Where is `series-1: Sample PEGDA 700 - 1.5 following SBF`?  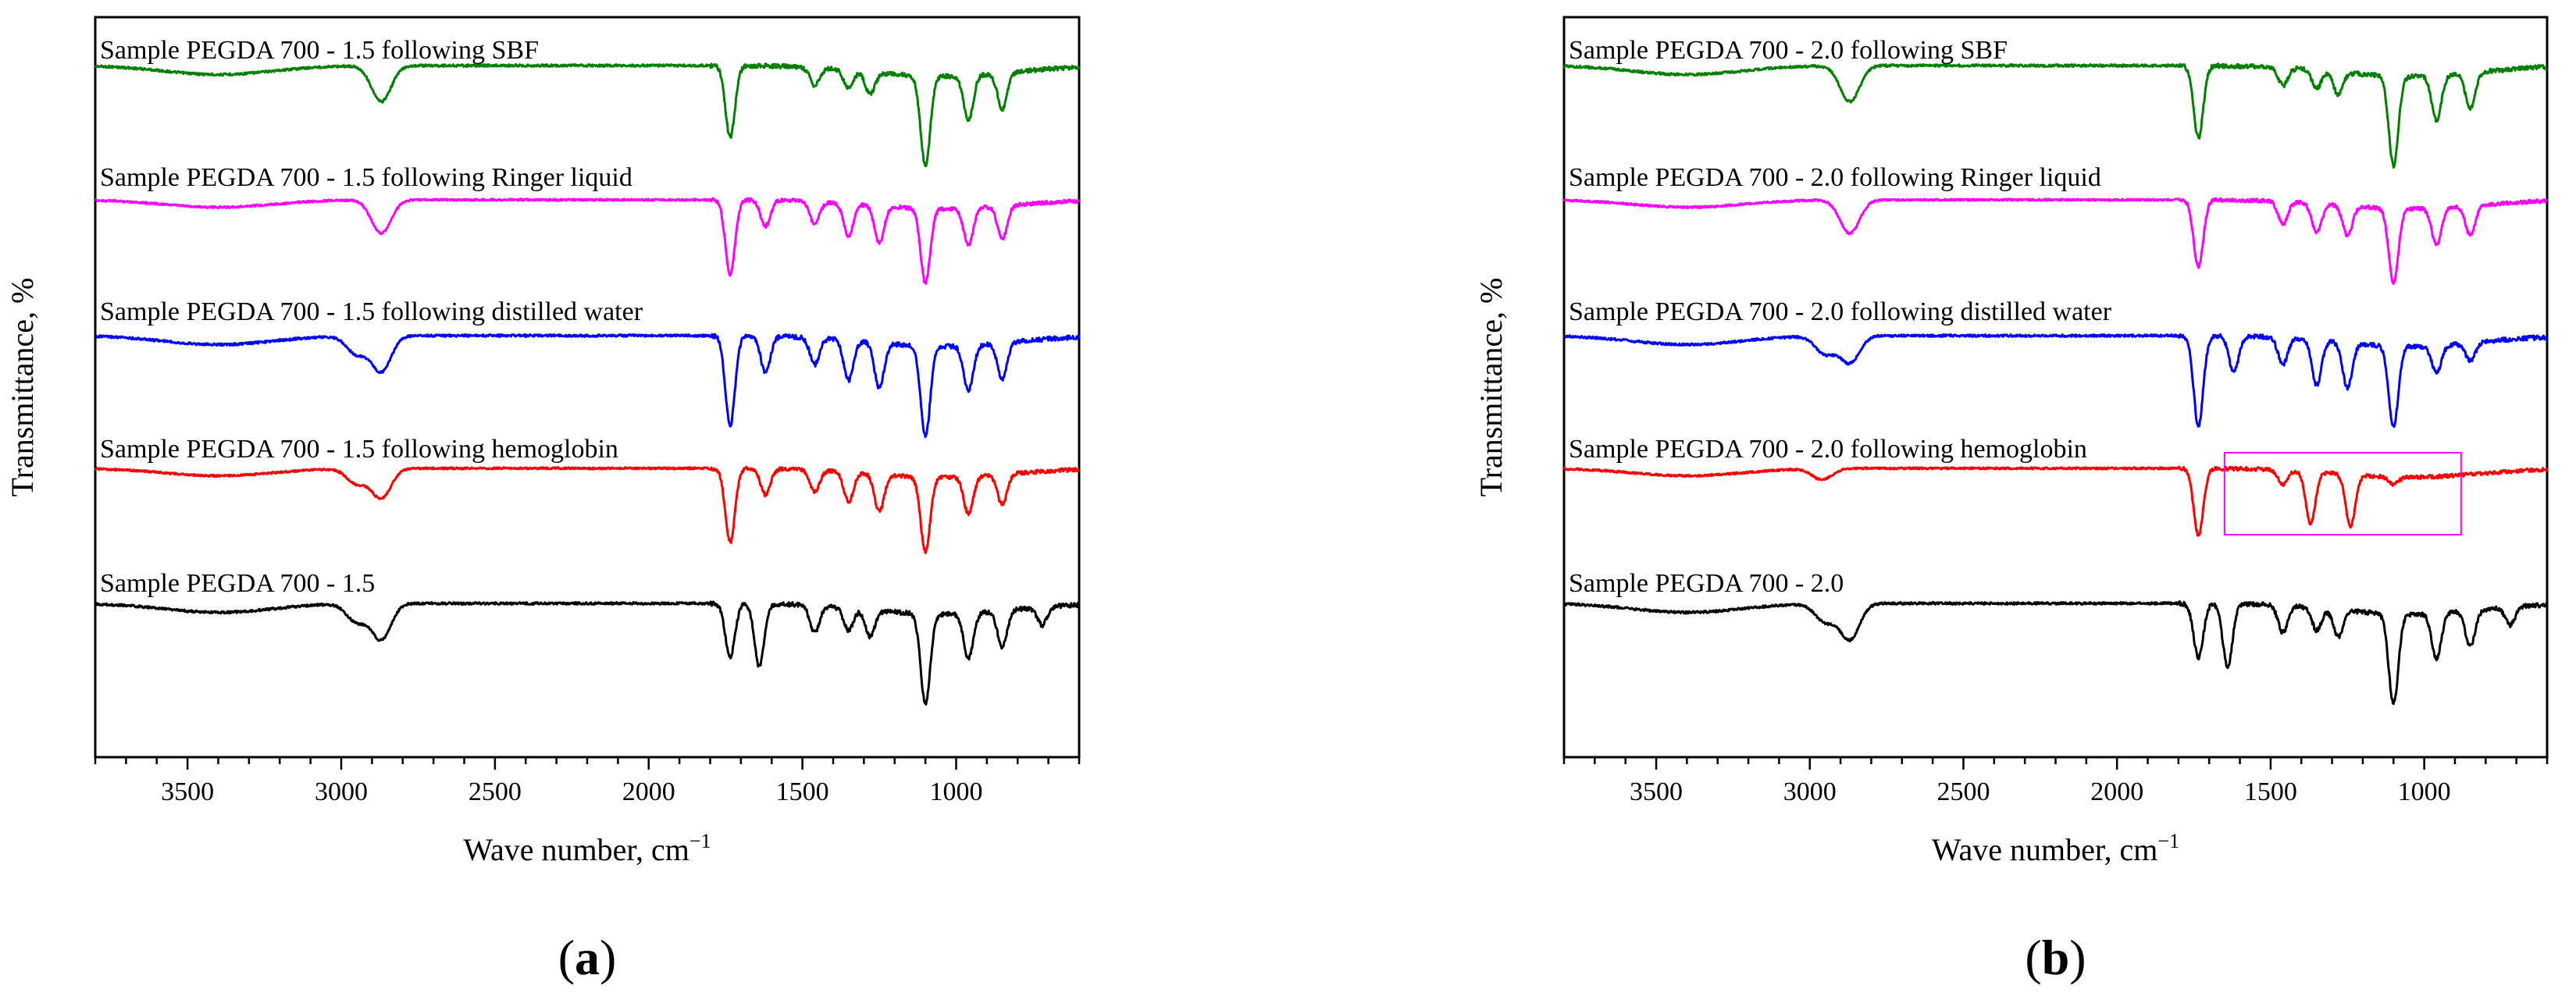
series-1: Sample PEGDA 700 - 1.5 following SBF is located at coordinates (587, 102).